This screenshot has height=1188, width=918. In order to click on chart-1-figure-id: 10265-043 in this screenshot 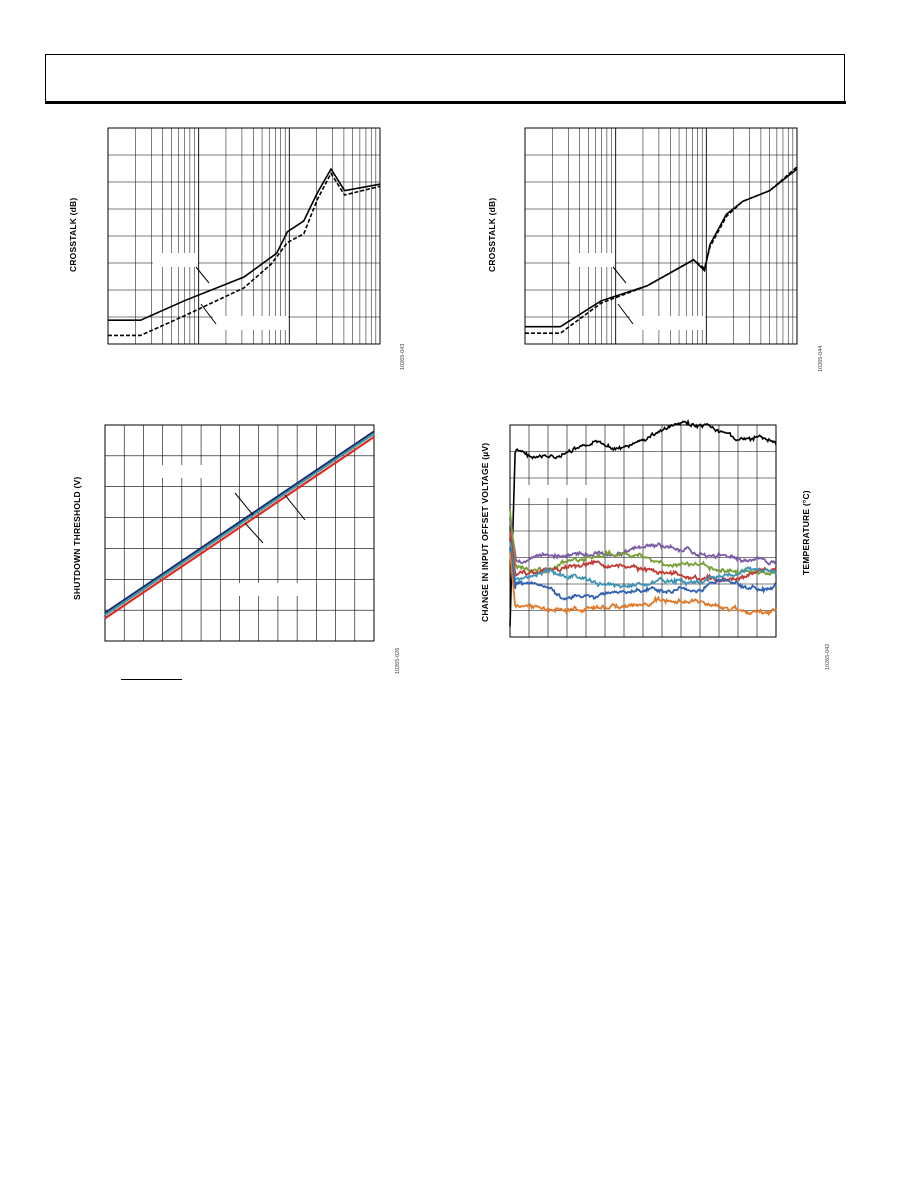, I will do `click(403, 357)`.